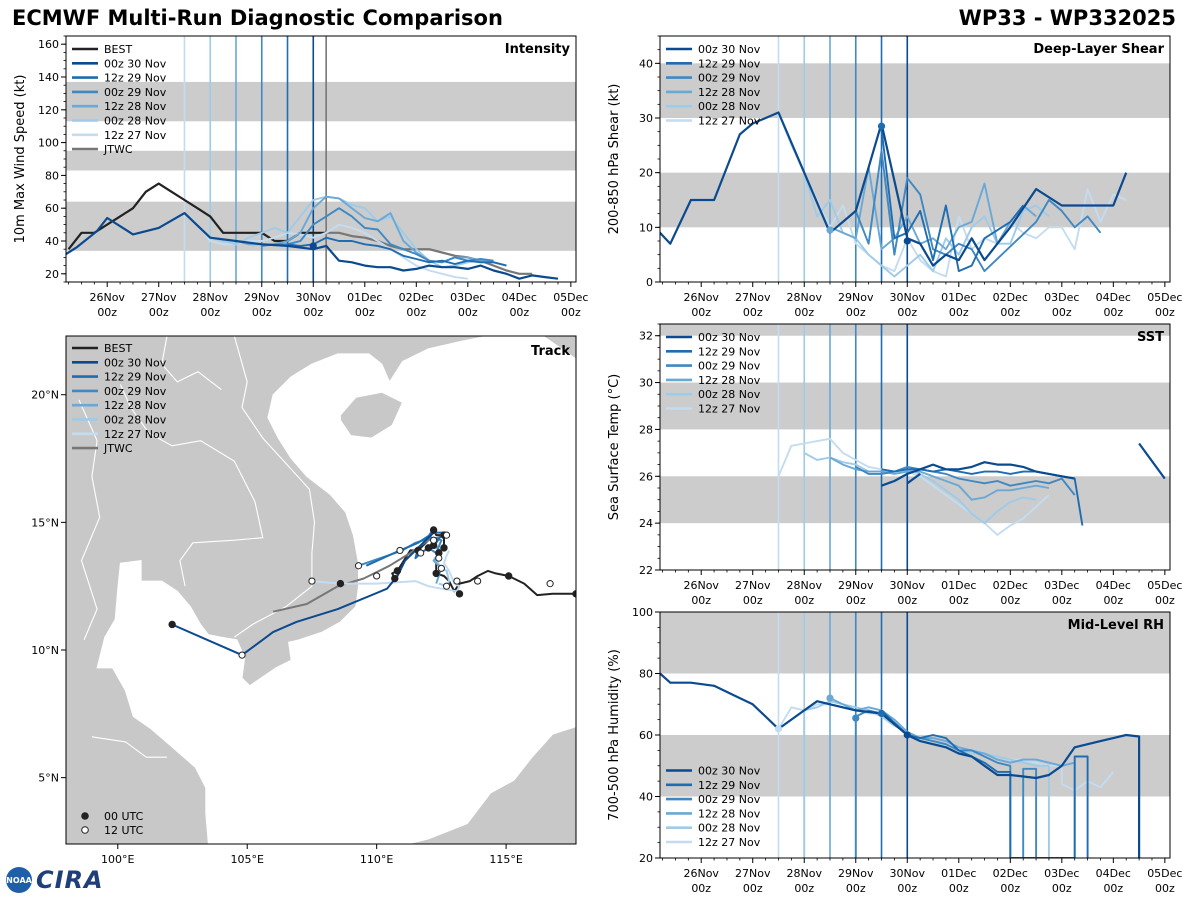 The image size is (1200, 900). What do you see at coordinates (376, 859) in the screenshot?
I see `x-tick-label: 110°E` at bounding box center [376, 859].